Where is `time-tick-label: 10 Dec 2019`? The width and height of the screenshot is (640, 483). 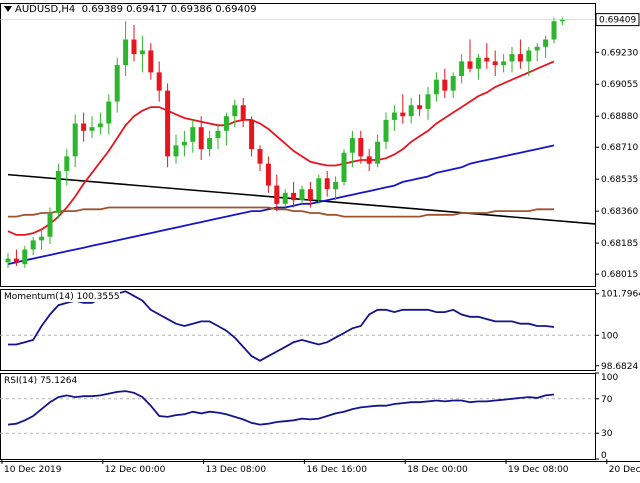 time-tick-label: 10 Dec 2019 is located at coordinates (33, 470).